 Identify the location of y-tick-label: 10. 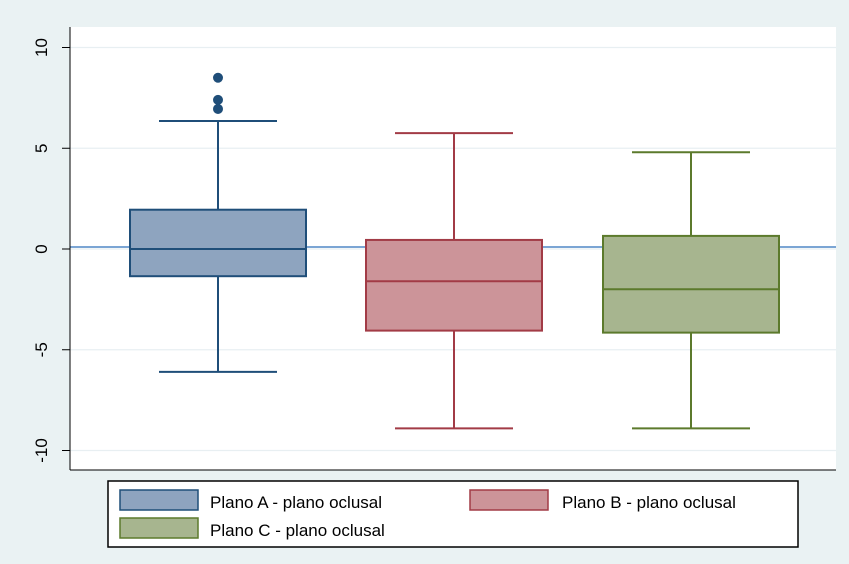
(41, 47).